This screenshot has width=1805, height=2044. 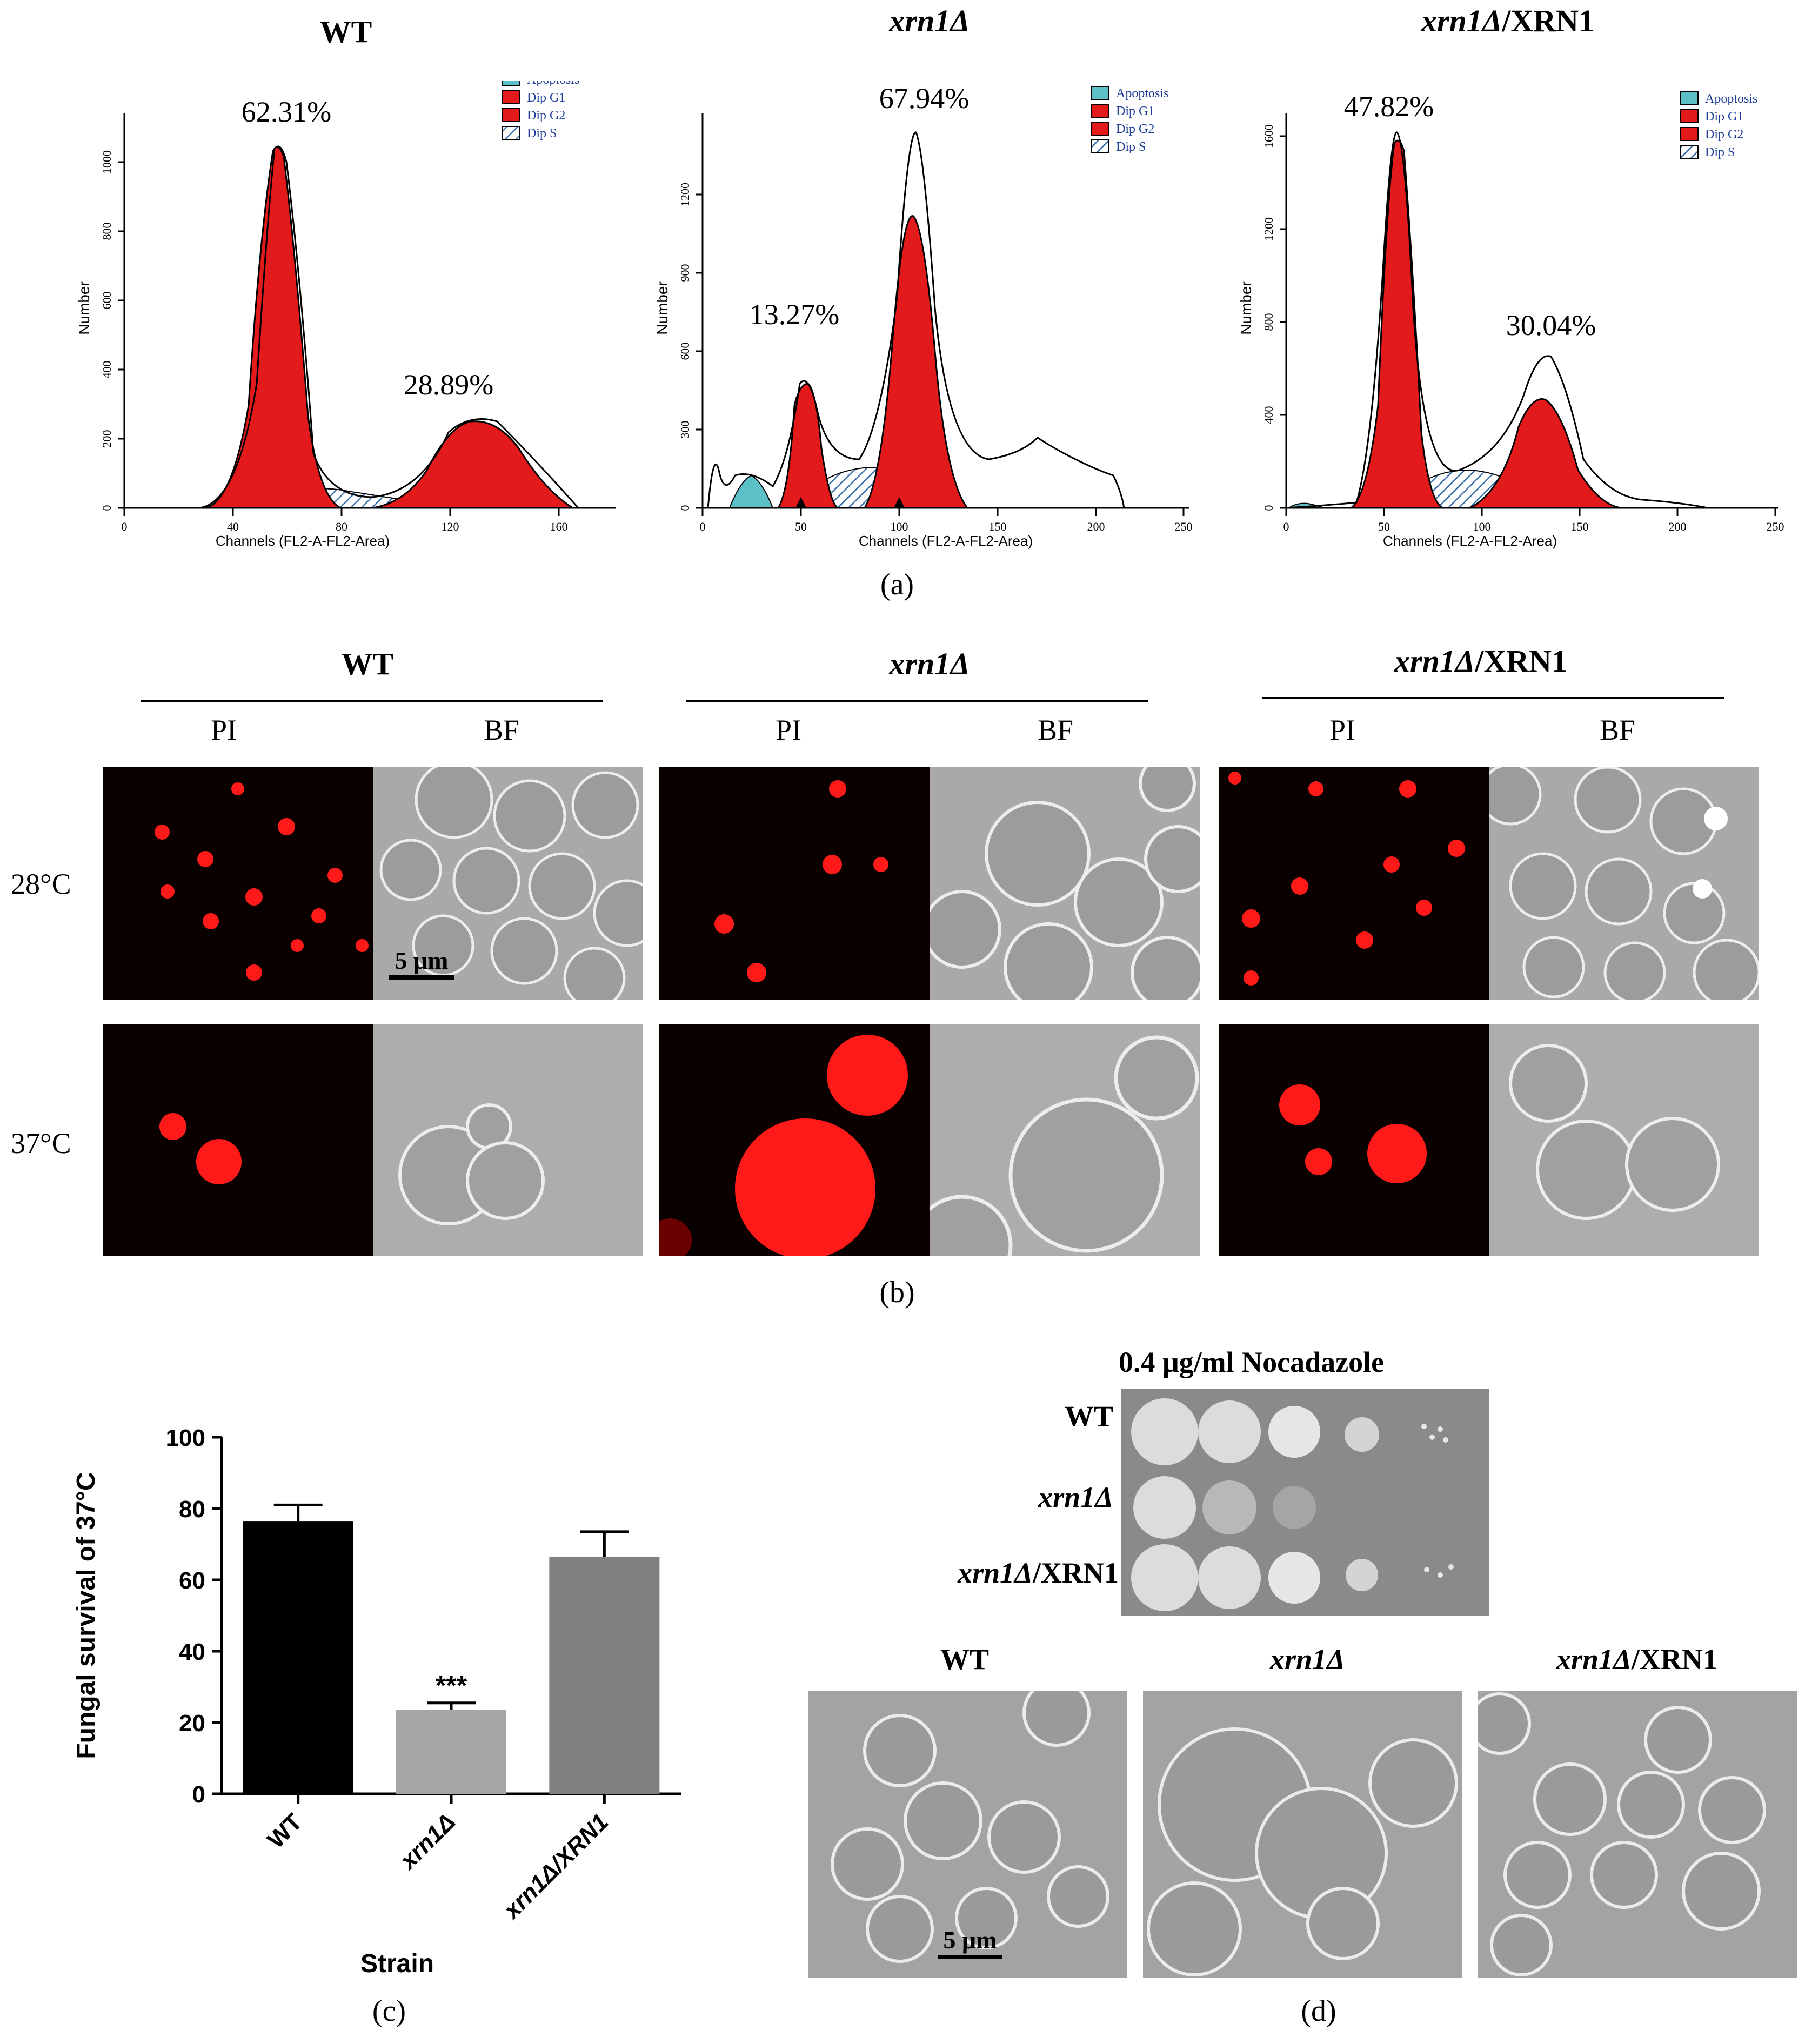 I want to click on y-tick-label: 80, so click(x=192, y=1509).